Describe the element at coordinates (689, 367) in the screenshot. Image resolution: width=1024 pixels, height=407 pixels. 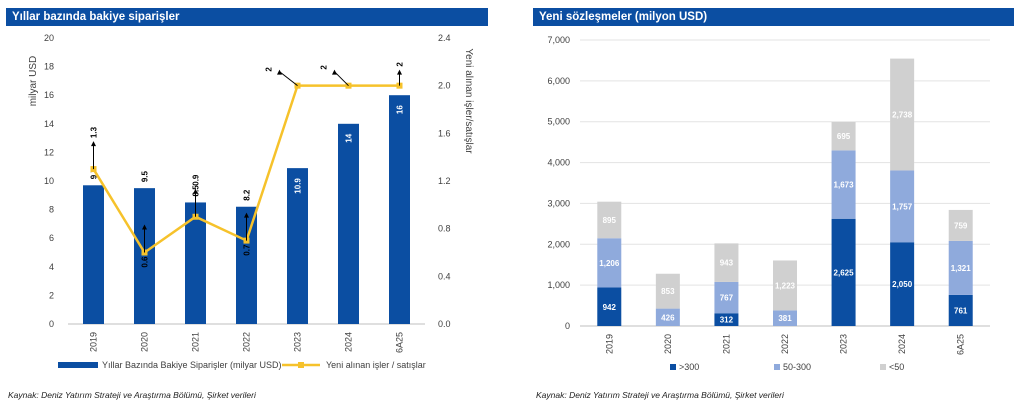
I see `legend-label: >300` at that location.